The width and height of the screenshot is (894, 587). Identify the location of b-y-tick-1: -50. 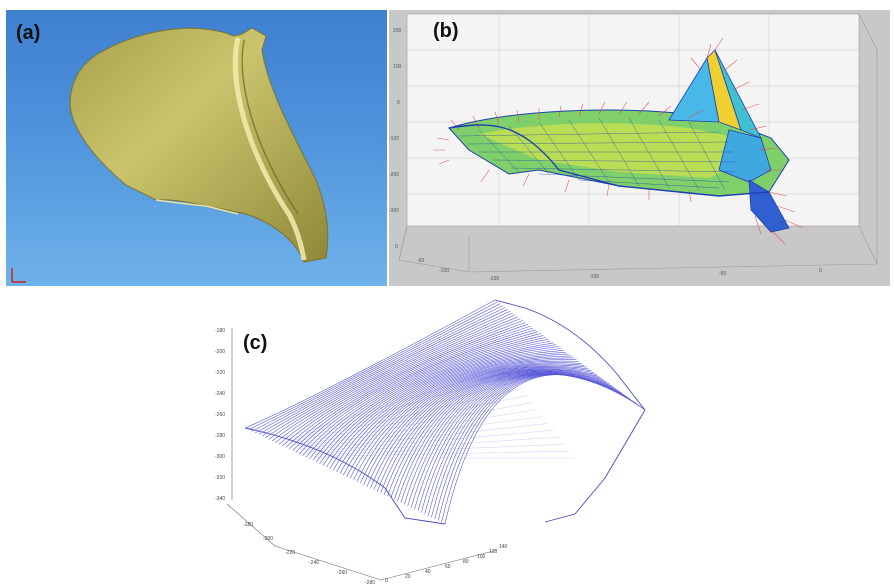
(420, 261).